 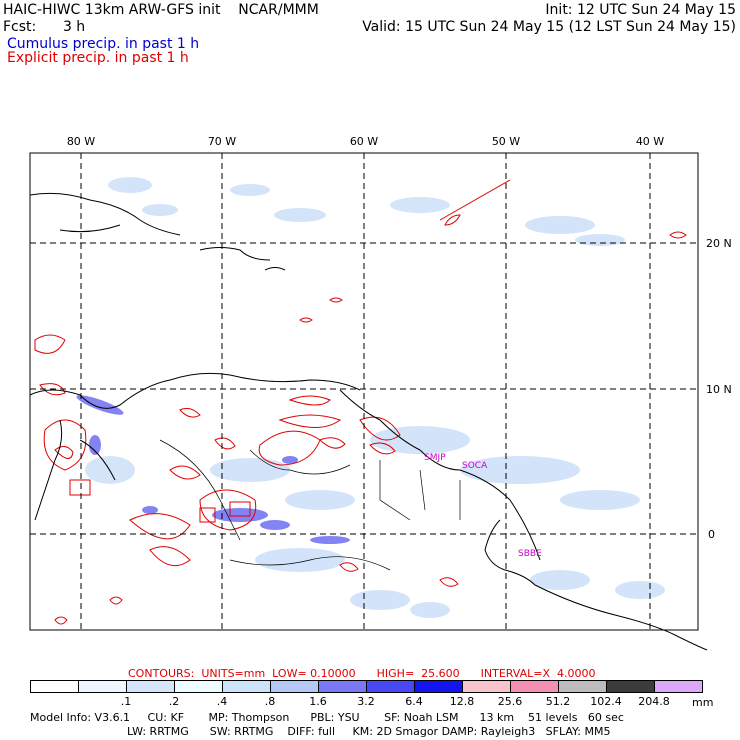 What do you see at coordinates (510, 701) in the screenshot?
I see `colorbar-label: 25.6` at bounding box center [510, 701].